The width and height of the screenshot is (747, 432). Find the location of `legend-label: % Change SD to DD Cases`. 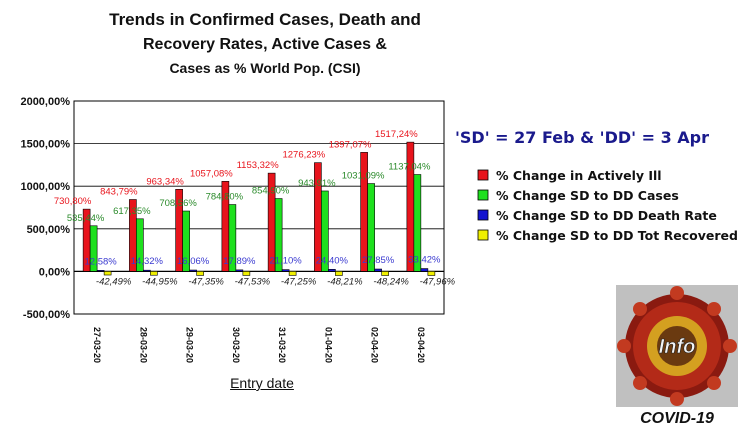

legend-label: % Change SD to DD Cases is located at coordinates (587, 195).